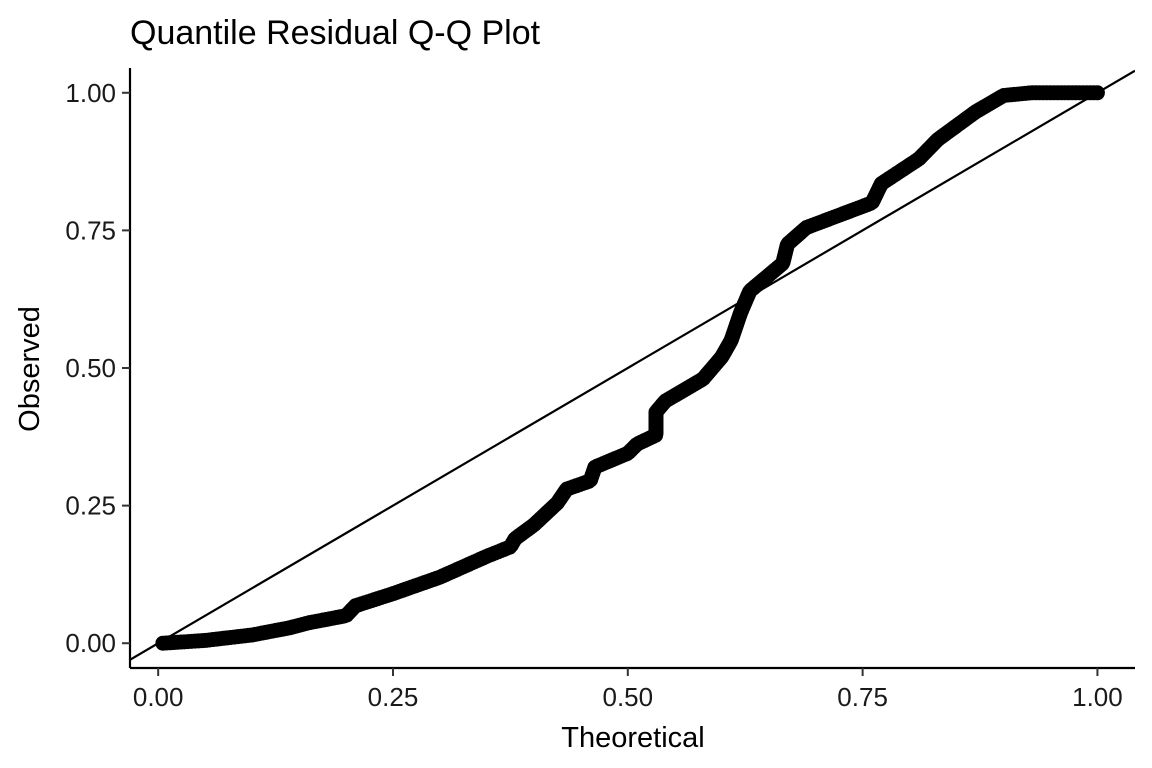 This screenshot has height=768, width=1152. I want to click on x-tick-label: 0.00, so click(158, 697).